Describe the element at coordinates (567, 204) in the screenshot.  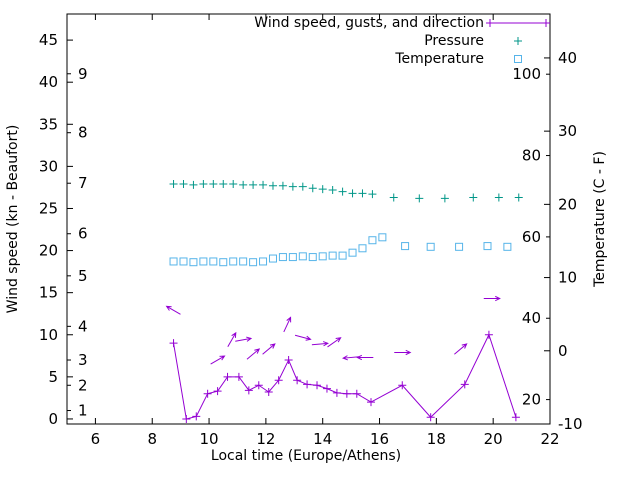
I see `celsius-tick-label: 20` at that location.